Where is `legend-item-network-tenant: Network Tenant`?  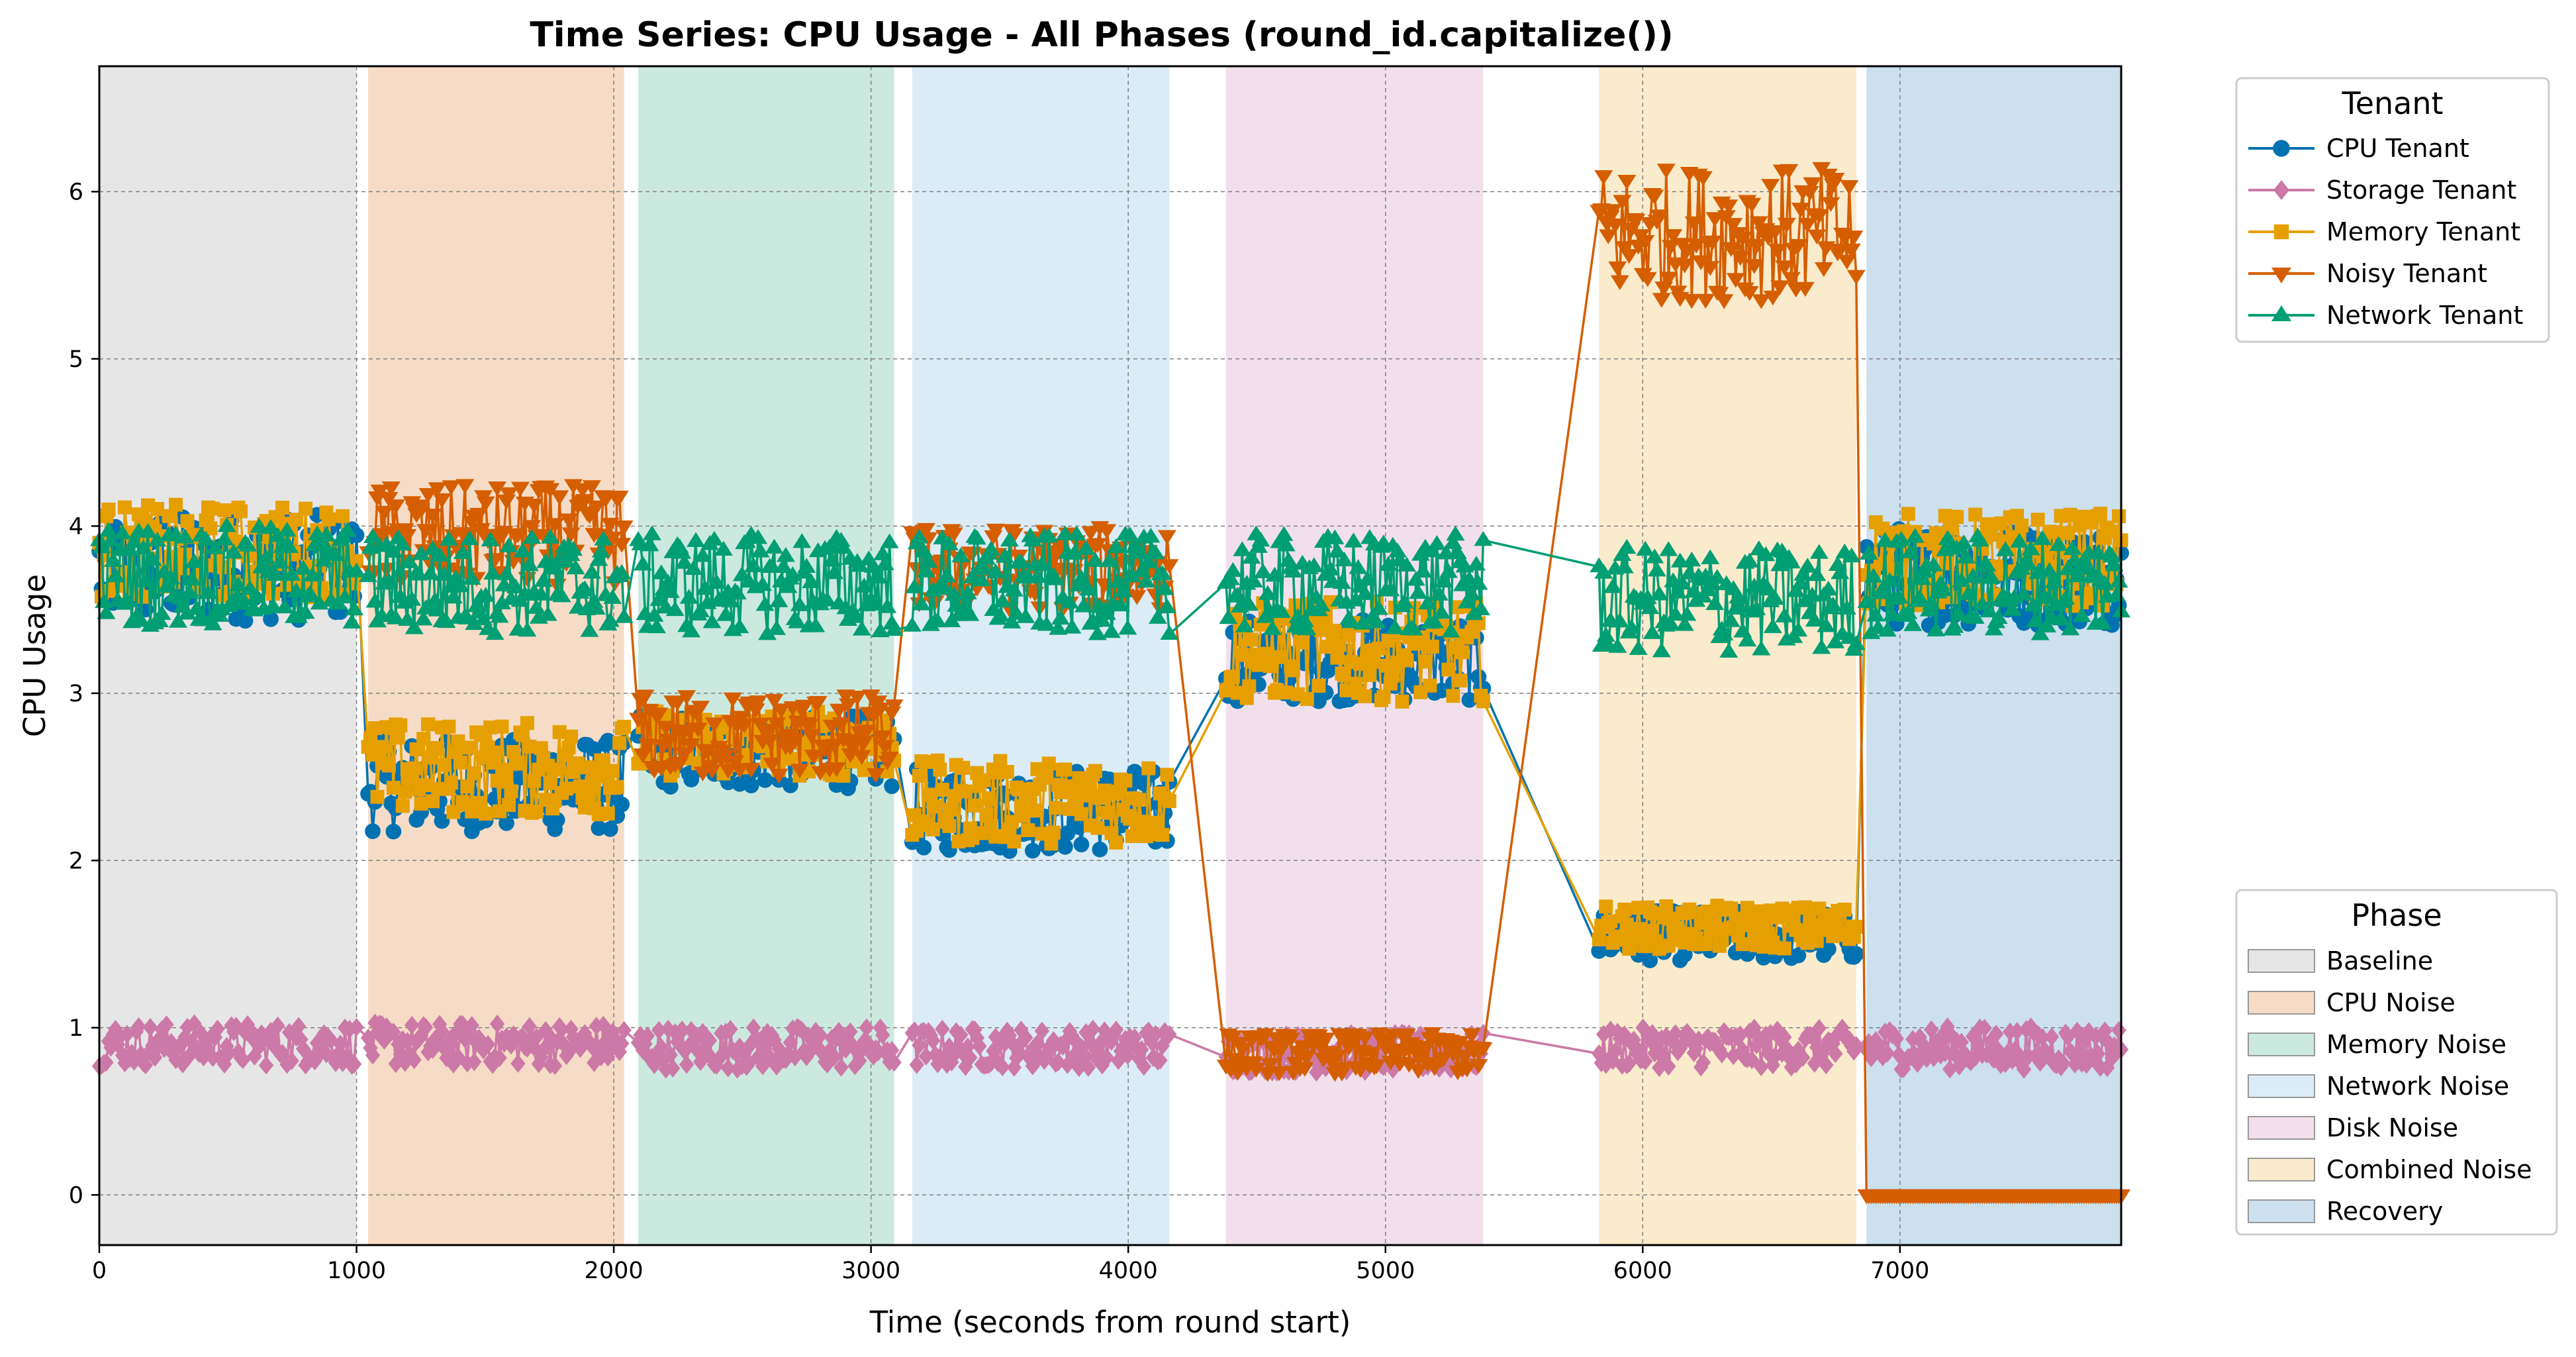
legend-item-network-tenant: Network Tenant is located at coordinates (2385, 315).